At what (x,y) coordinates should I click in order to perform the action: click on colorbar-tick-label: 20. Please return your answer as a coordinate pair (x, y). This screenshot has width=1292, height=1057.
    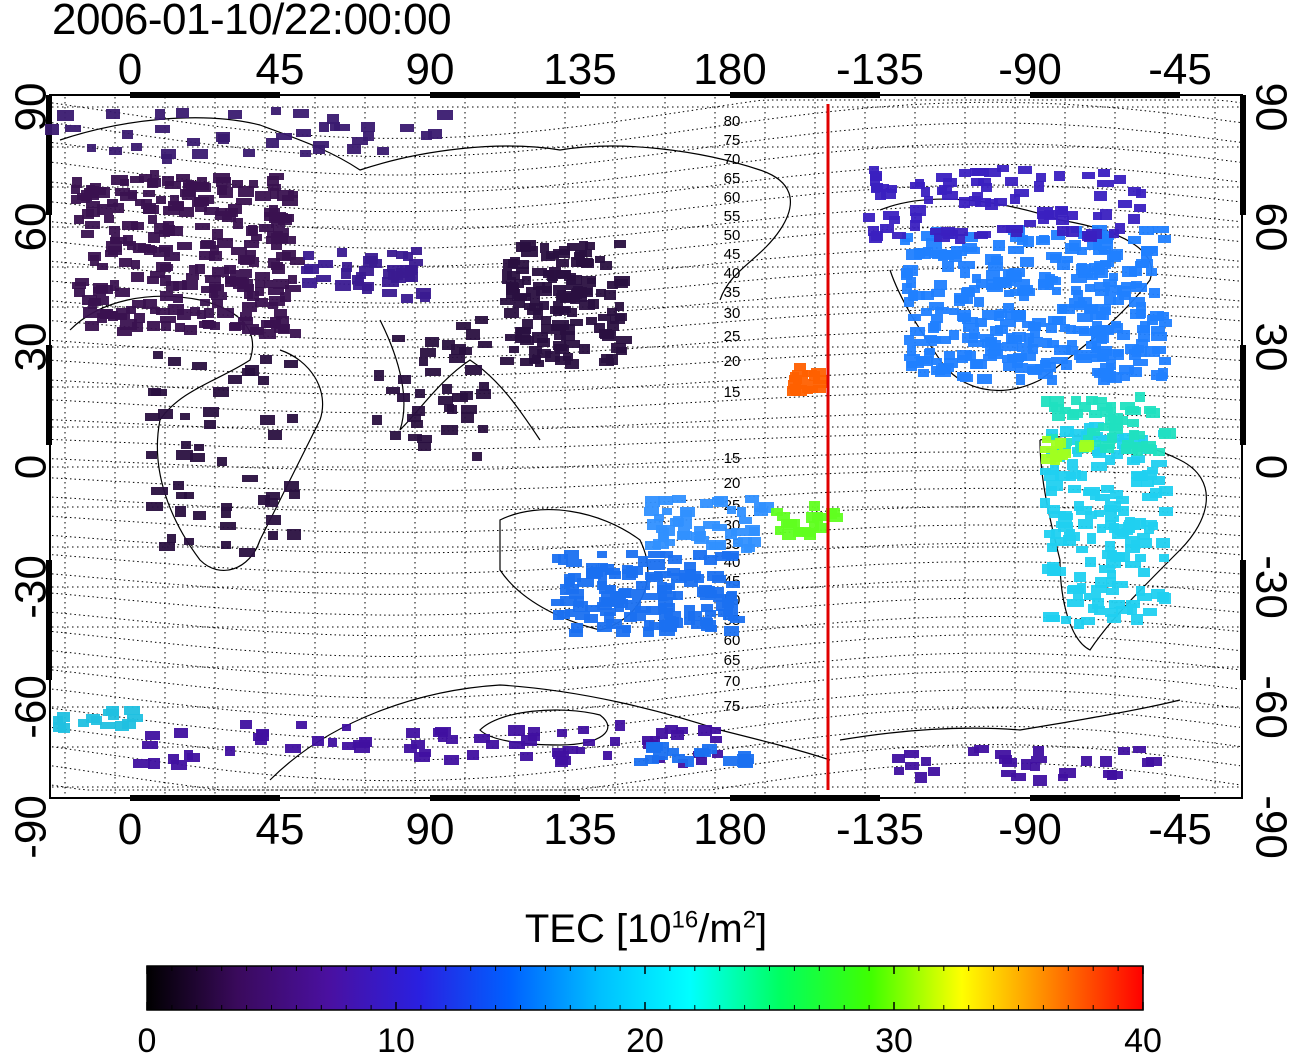
    Looking at the image, I should click on (645, 1039).